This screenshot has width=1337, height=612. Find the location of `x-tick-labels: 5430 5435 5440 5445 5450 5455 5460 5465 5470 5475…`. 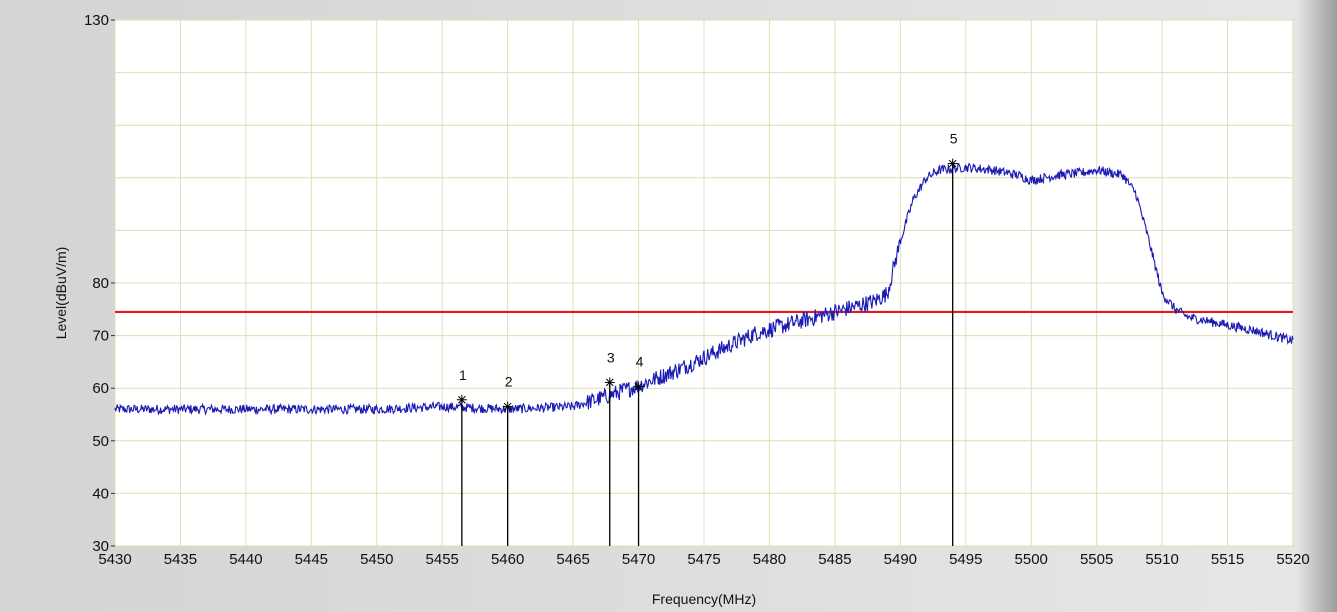

x-tick-labels: 5430 5435 5440 5445 5450 5455 5460 5465 5470 5475… is located at coordinates (703, 559).